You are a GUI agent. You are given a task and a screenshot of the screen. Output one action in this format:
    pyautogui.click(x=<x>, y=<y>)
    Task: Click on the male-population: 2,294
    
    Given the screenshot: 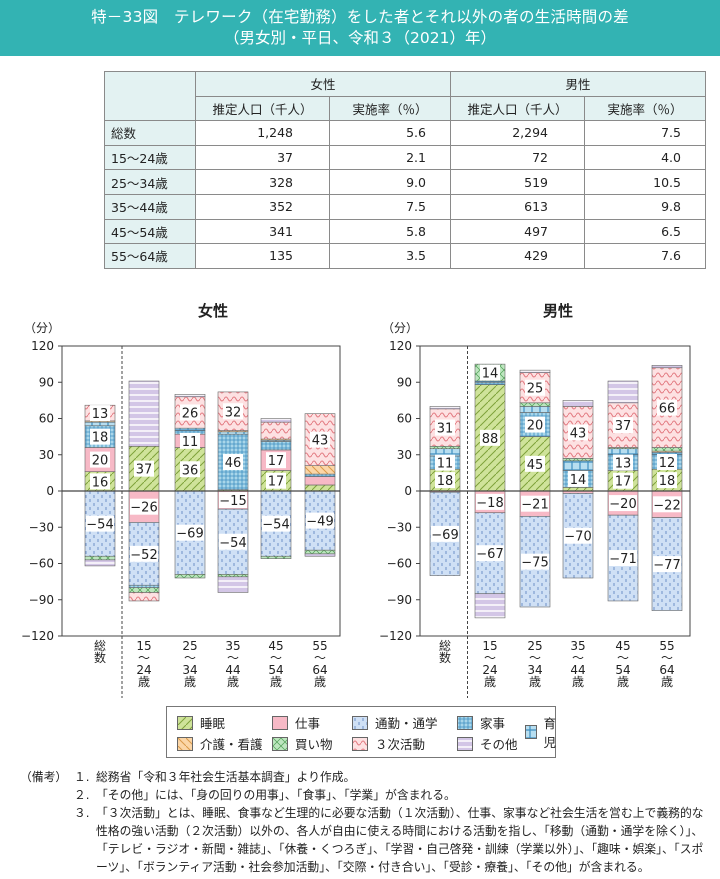 What is the action you would take?
    pyautogui.click(x=517, y=133)
    